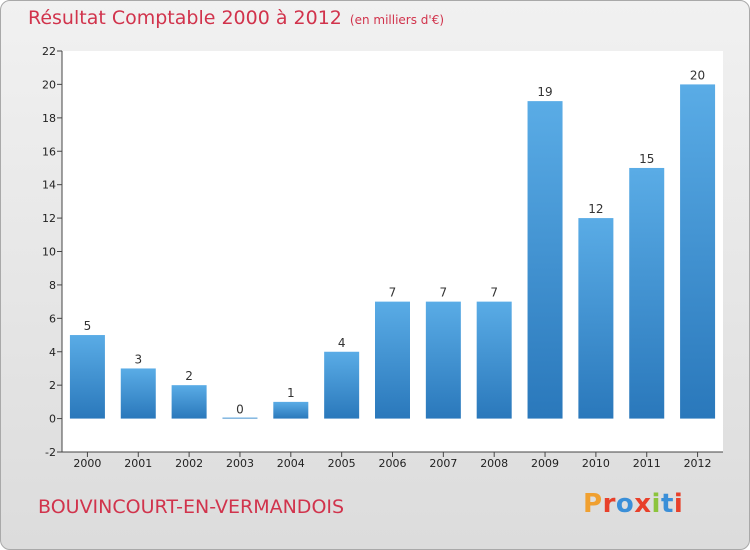 This screenshot has height=550, width=750. Describe the element at coordinates (443, 463) in the screenshot. I see `x-tick-label: 2007` at that location.